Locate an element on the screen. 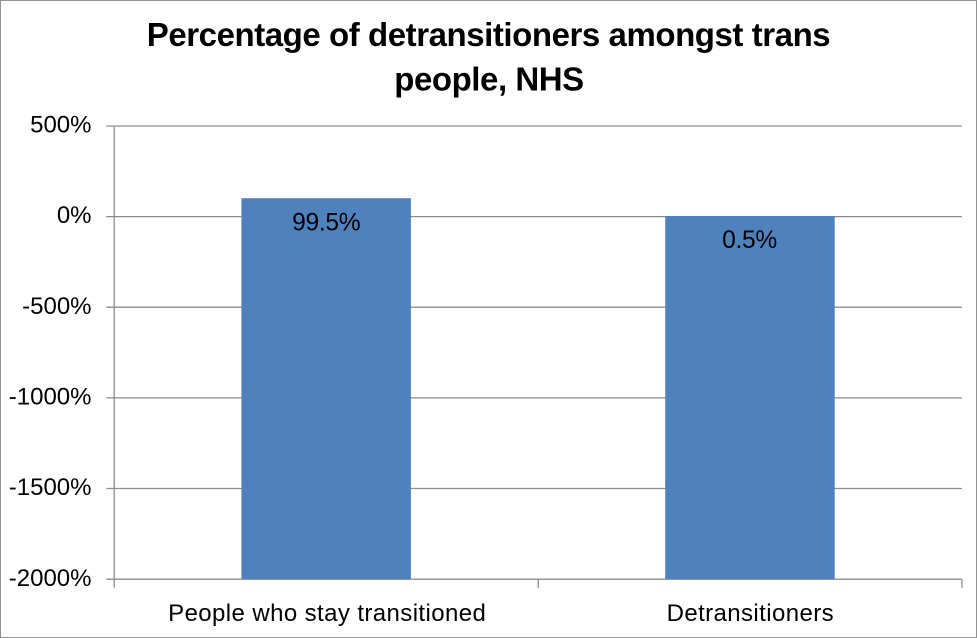  svg-text: -500% is located at coordinates (56, 306).